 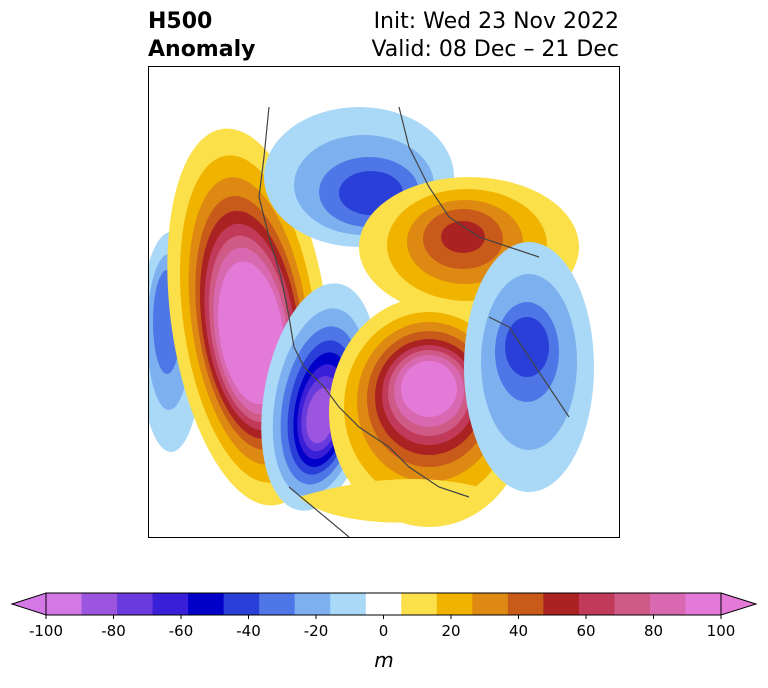 I want to click on west-coast-ridge, so click(x=249, y=317).